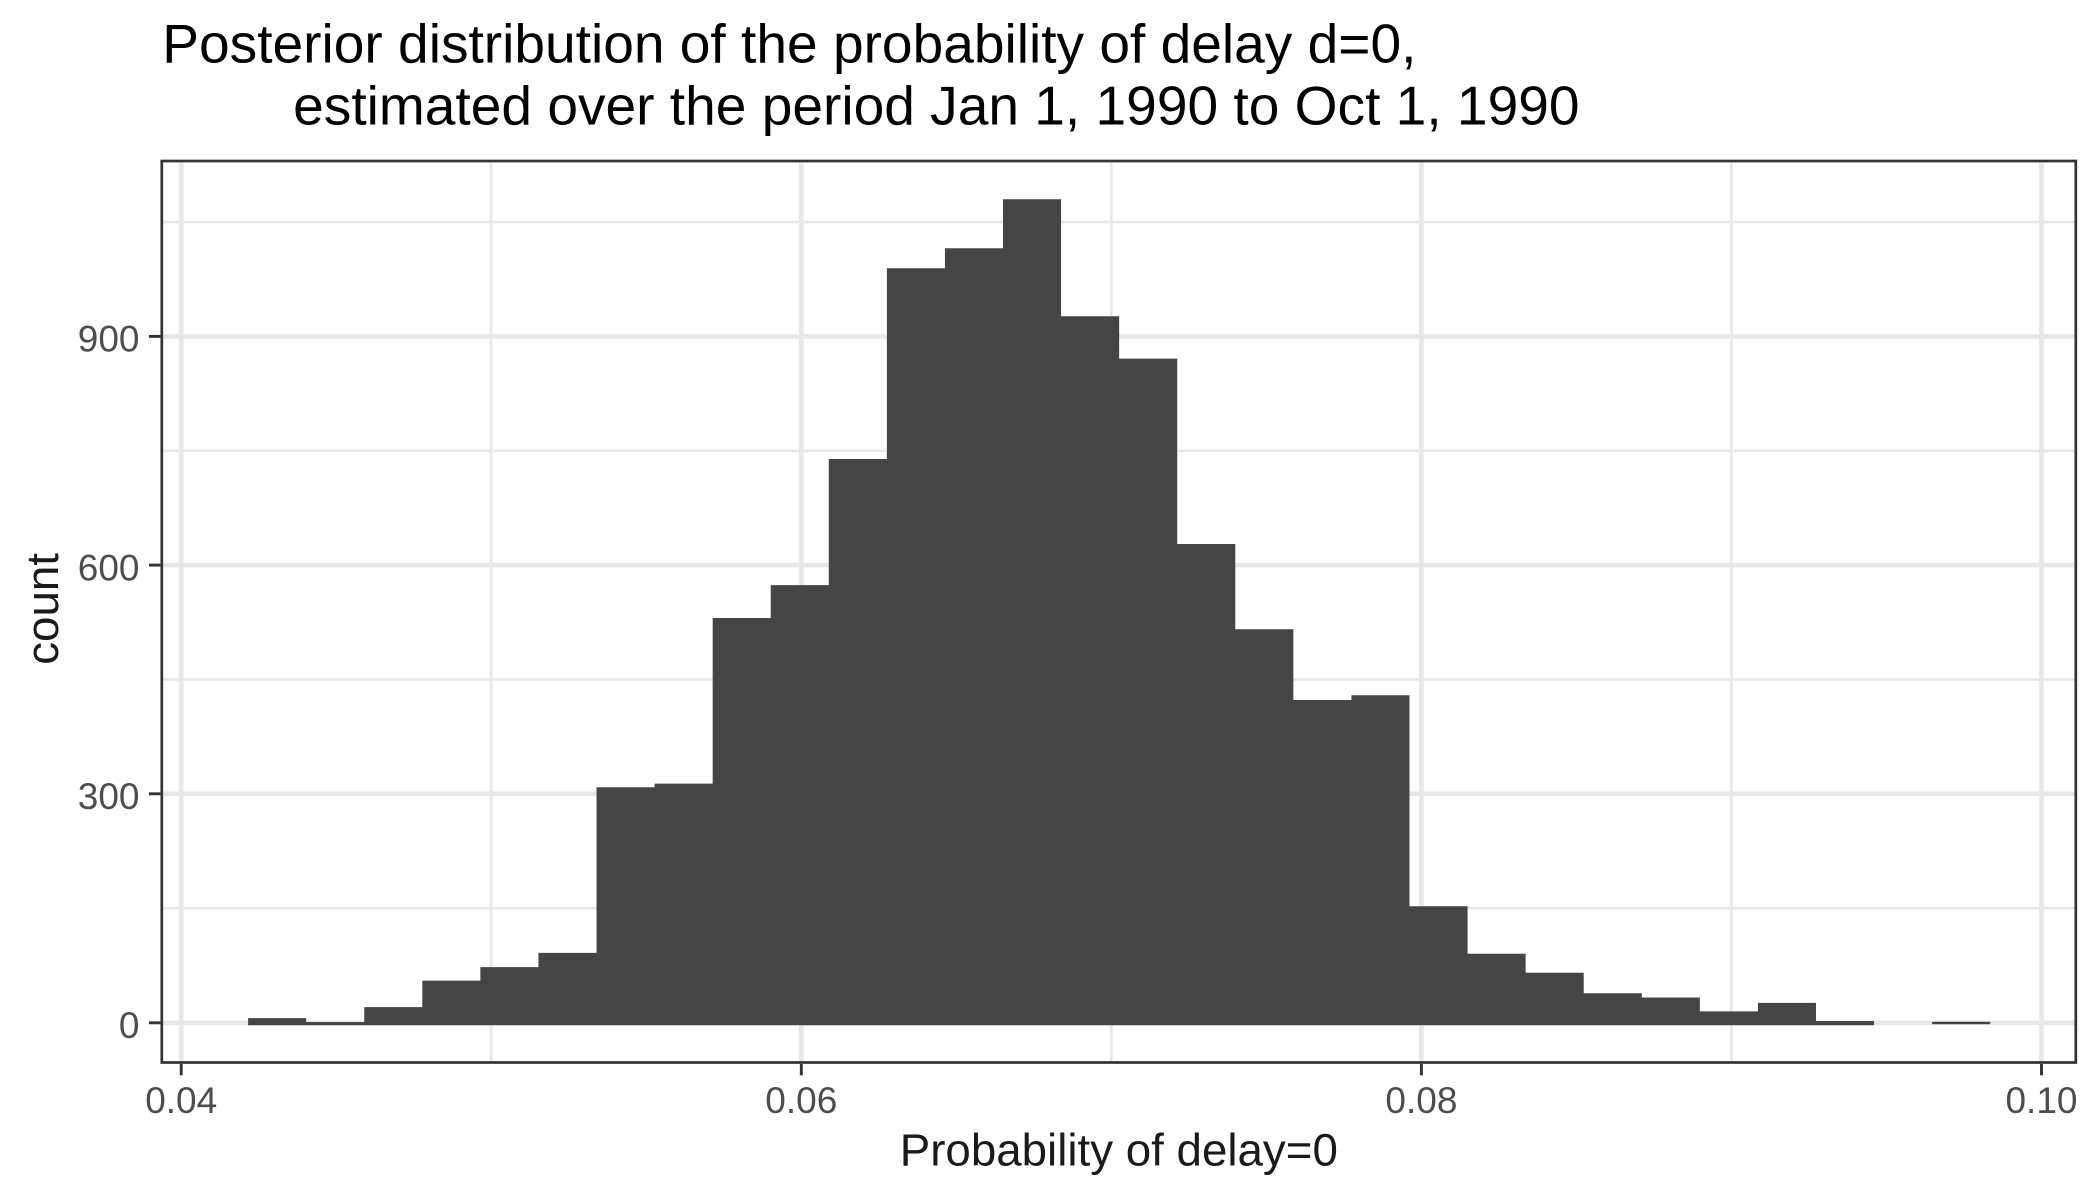  Describe the element at coordinates (181, 1100) in the screenshot. I see `svg-text: 0.04` at that location.